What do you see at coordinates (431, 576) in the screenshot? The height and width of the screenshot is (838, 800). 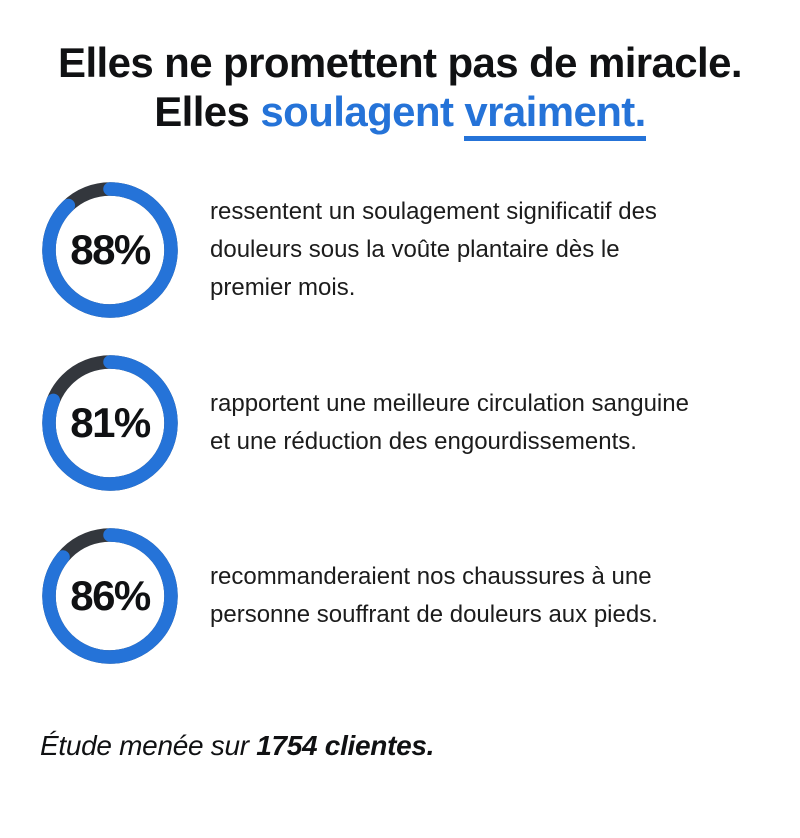 I see `stat-line: recommanderaient nos chaussures à une` at bounding box center [431, 576].